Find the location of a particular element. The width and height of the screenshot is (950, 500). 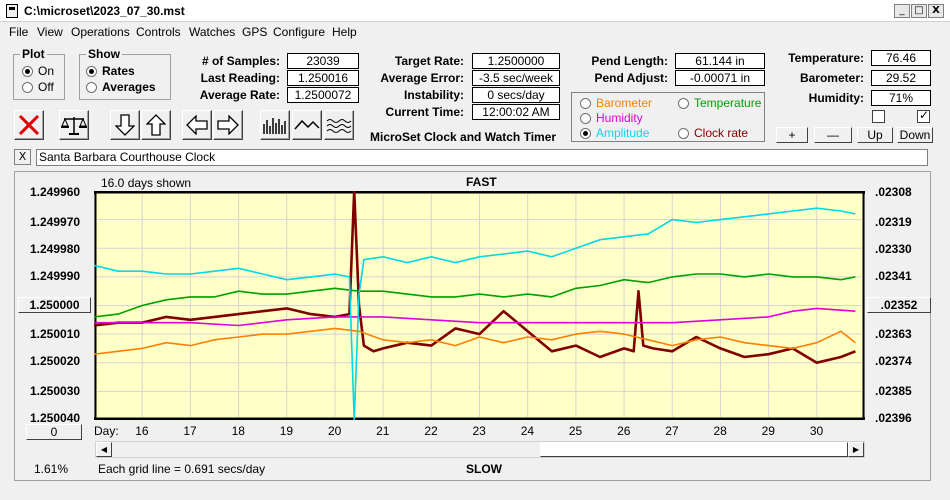

humidity-value: 71% is located at coordinates (901, 98).